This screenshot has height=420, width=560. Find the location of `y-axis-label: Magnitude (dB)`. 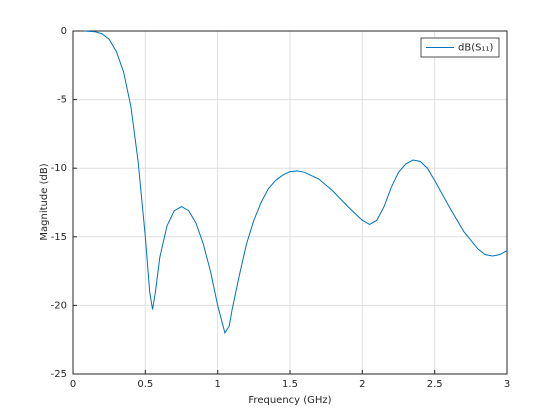

y-axis-label: Magnitude (dB) is located at coordinates (44, 201).